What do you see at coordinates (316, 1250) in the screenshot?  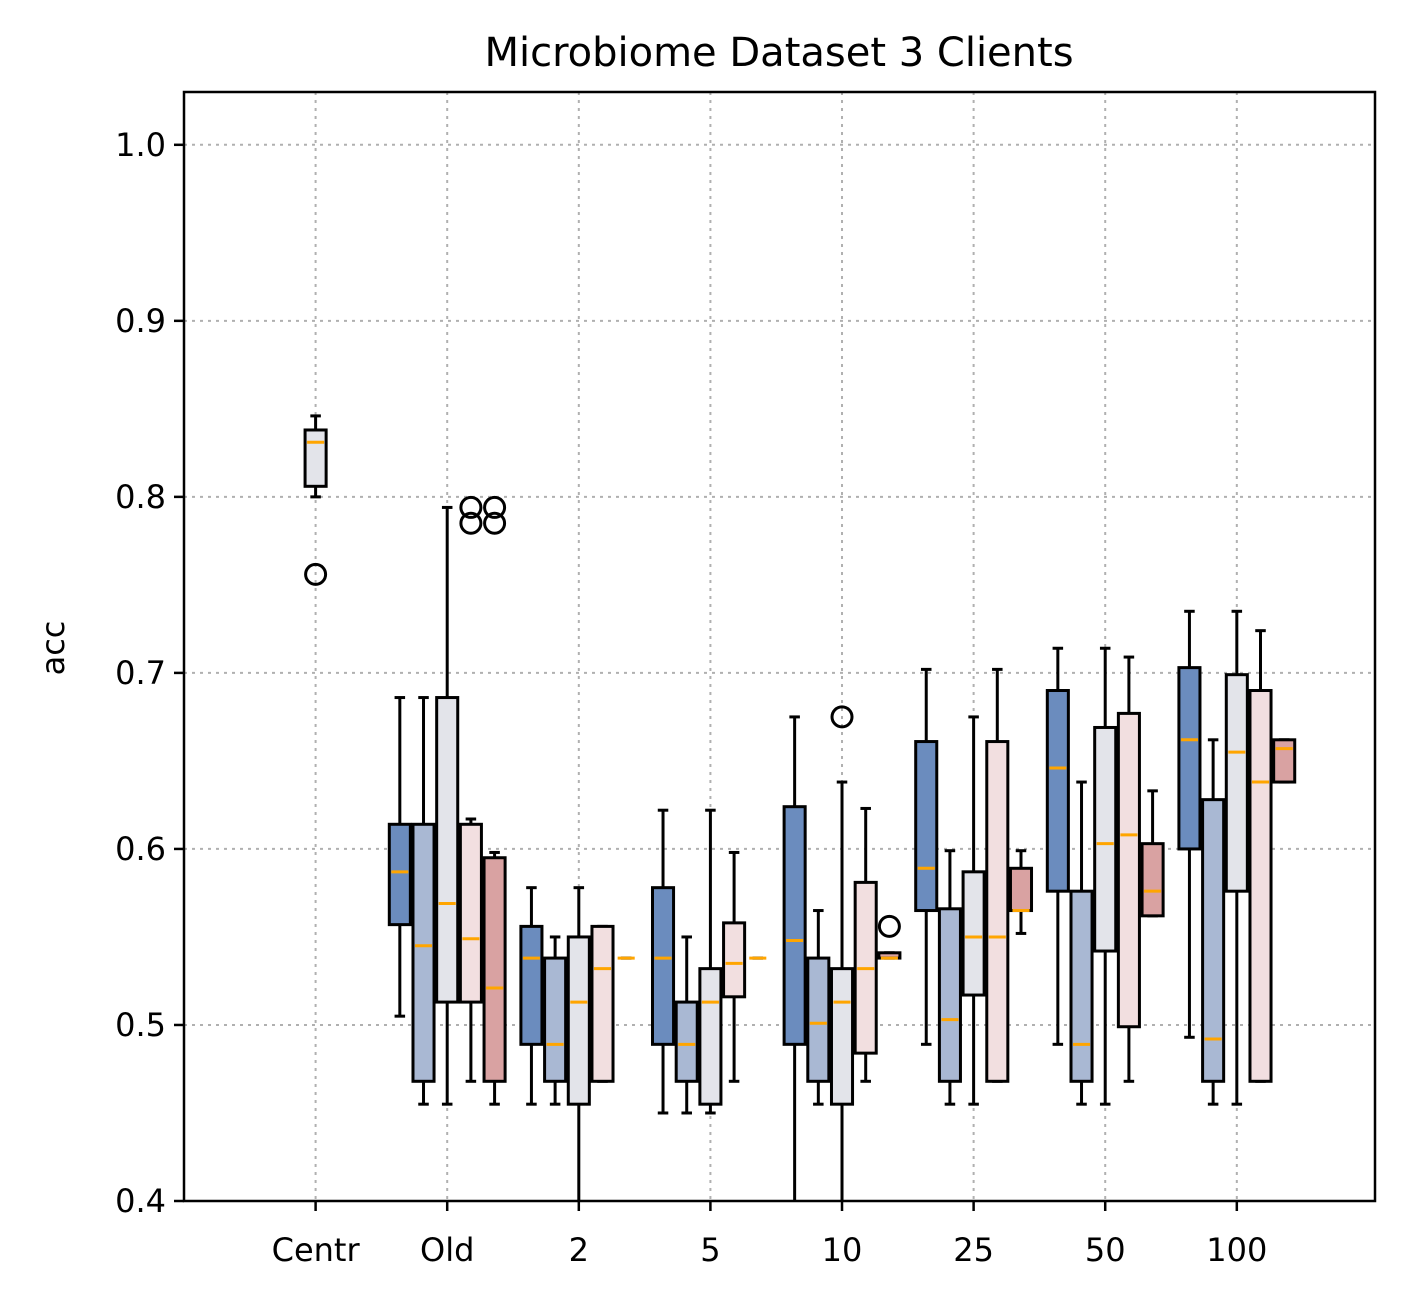 I see `x-tick-label: Centr` at bounding box center [316, 1250].